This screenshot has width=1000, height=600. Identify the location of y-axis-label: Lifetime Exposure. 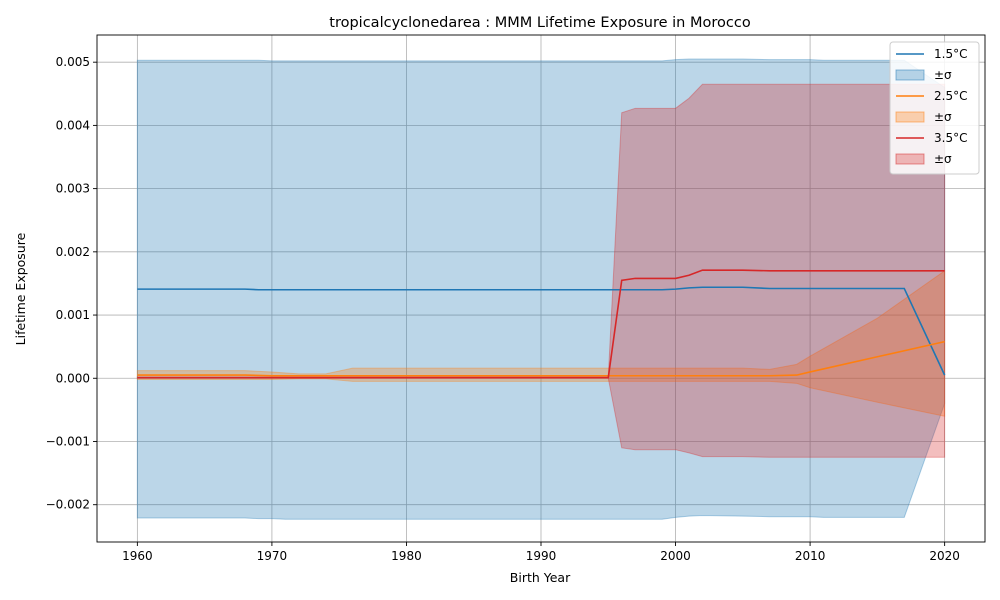
(20, 288).